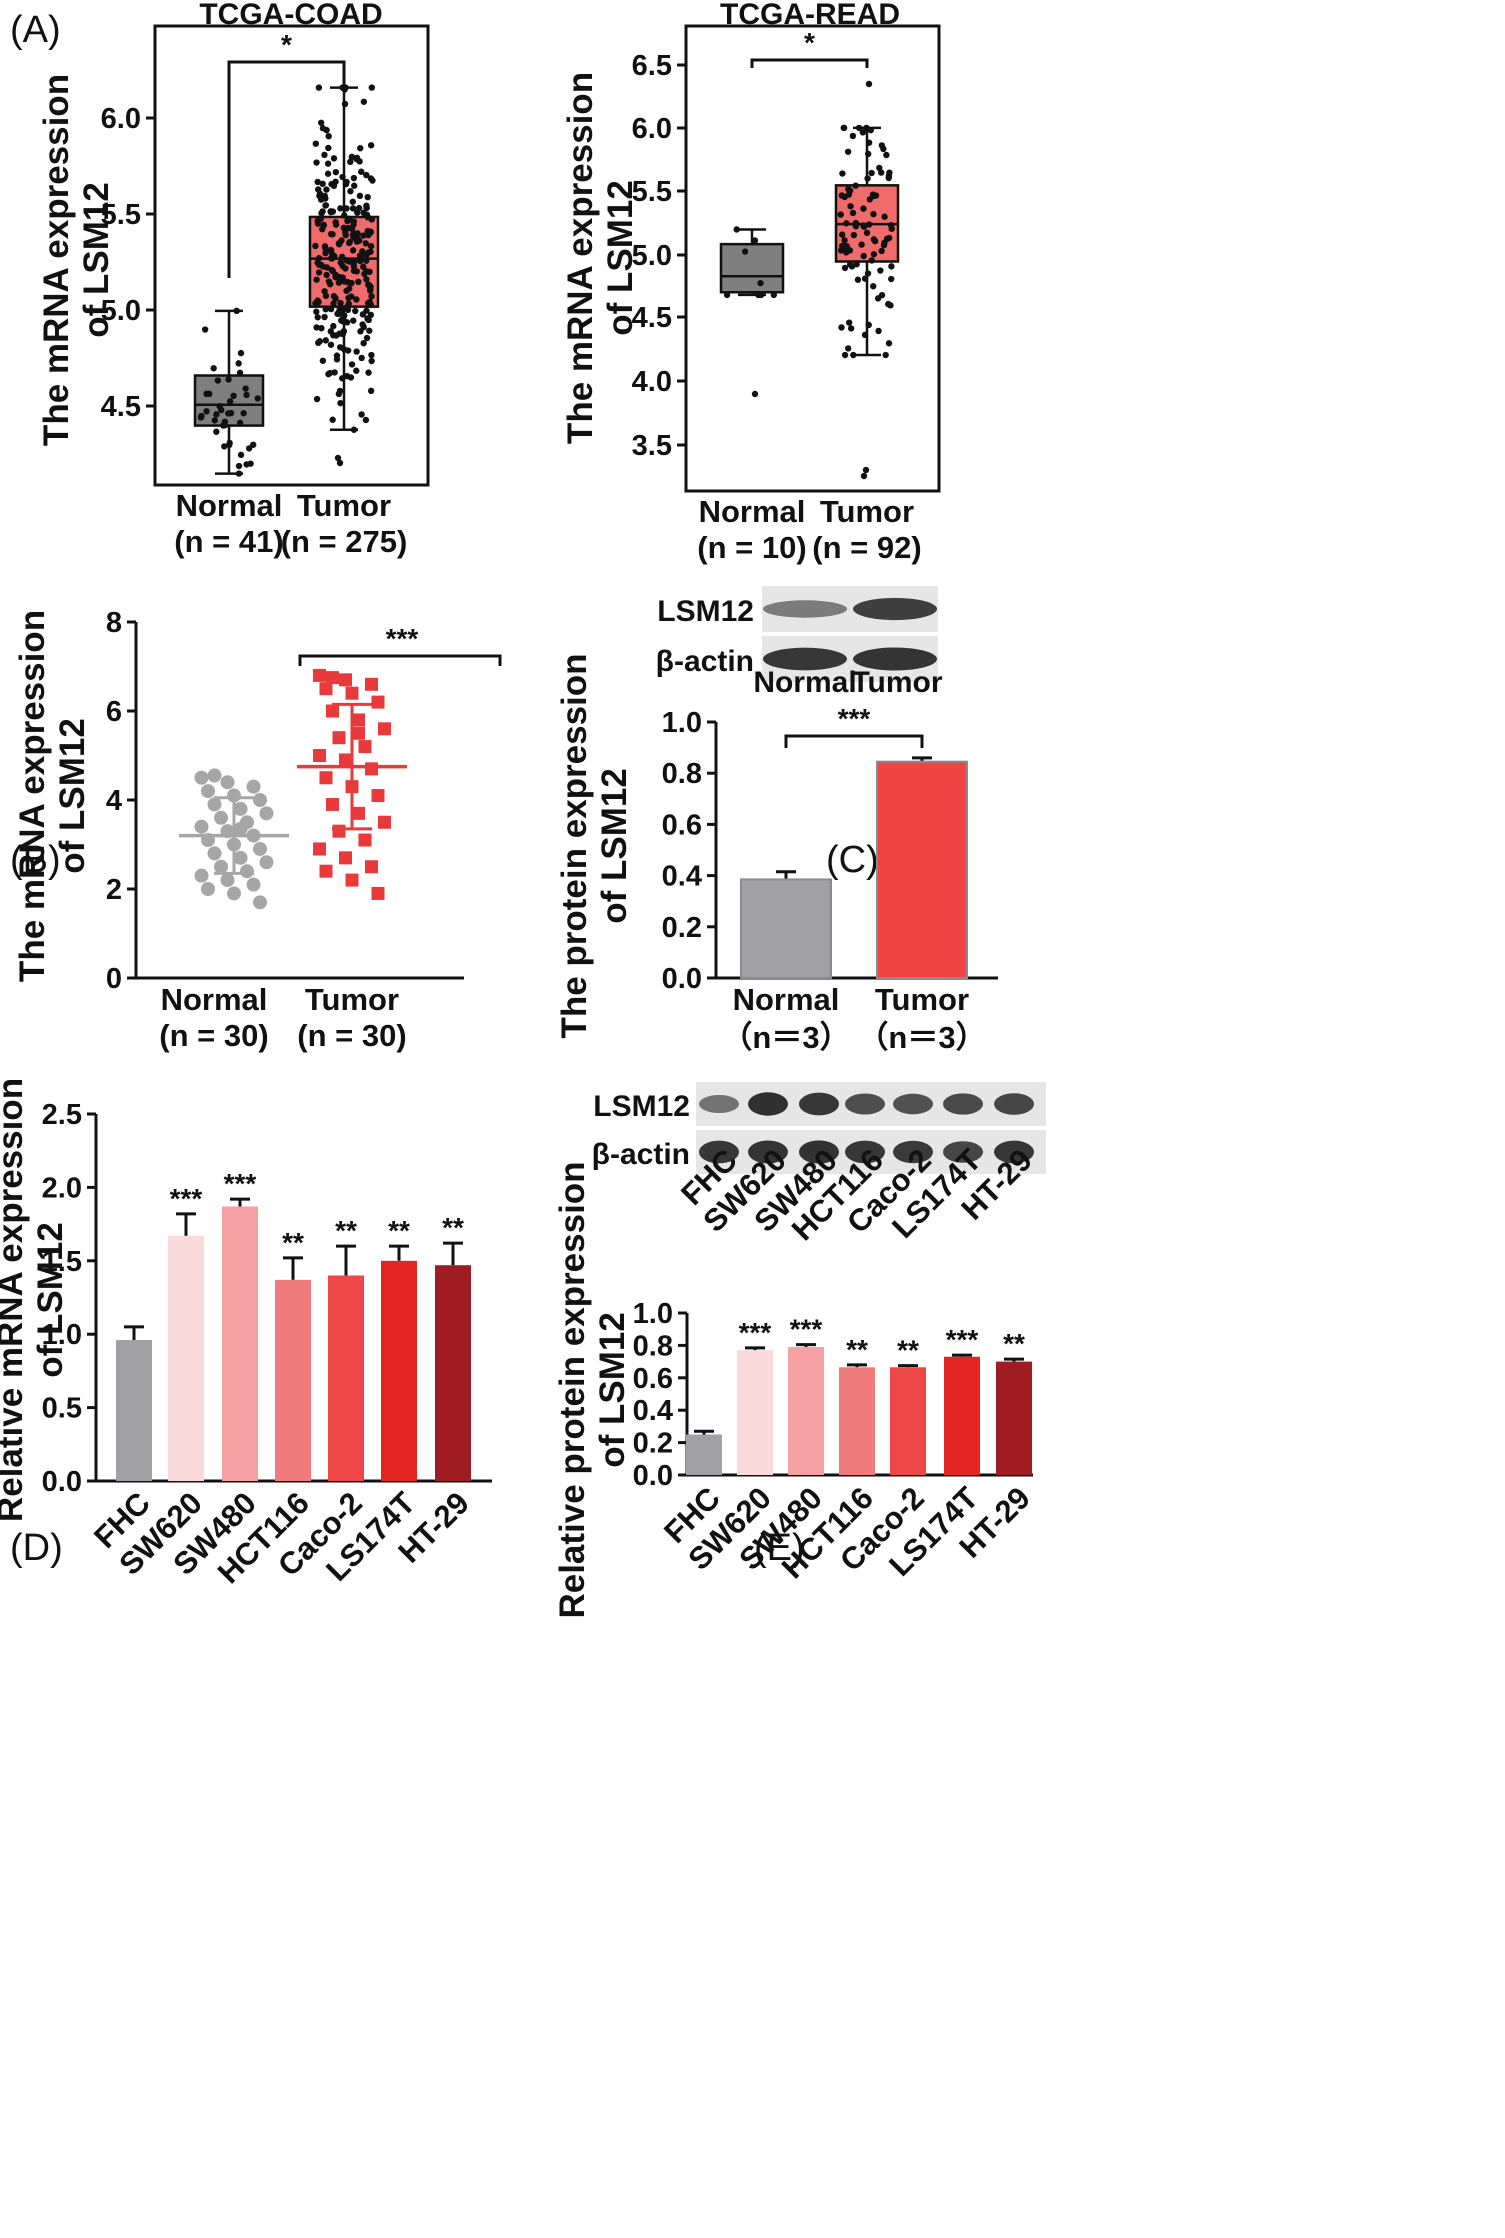  Describe the element at coordinates (719, 1152) in the screenshot. I see `blot-band` at that location.